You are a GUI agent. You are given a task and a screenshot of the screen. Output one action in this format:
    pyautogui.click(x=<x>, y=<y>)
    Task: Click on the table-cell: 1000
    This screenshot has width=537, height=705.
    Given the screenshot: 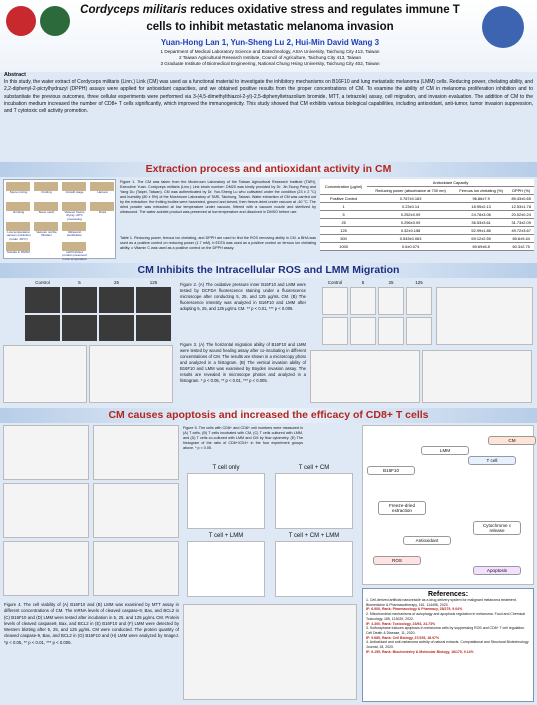 What is the action you would take?
    pyautogui.click(x=344, y=246)
    